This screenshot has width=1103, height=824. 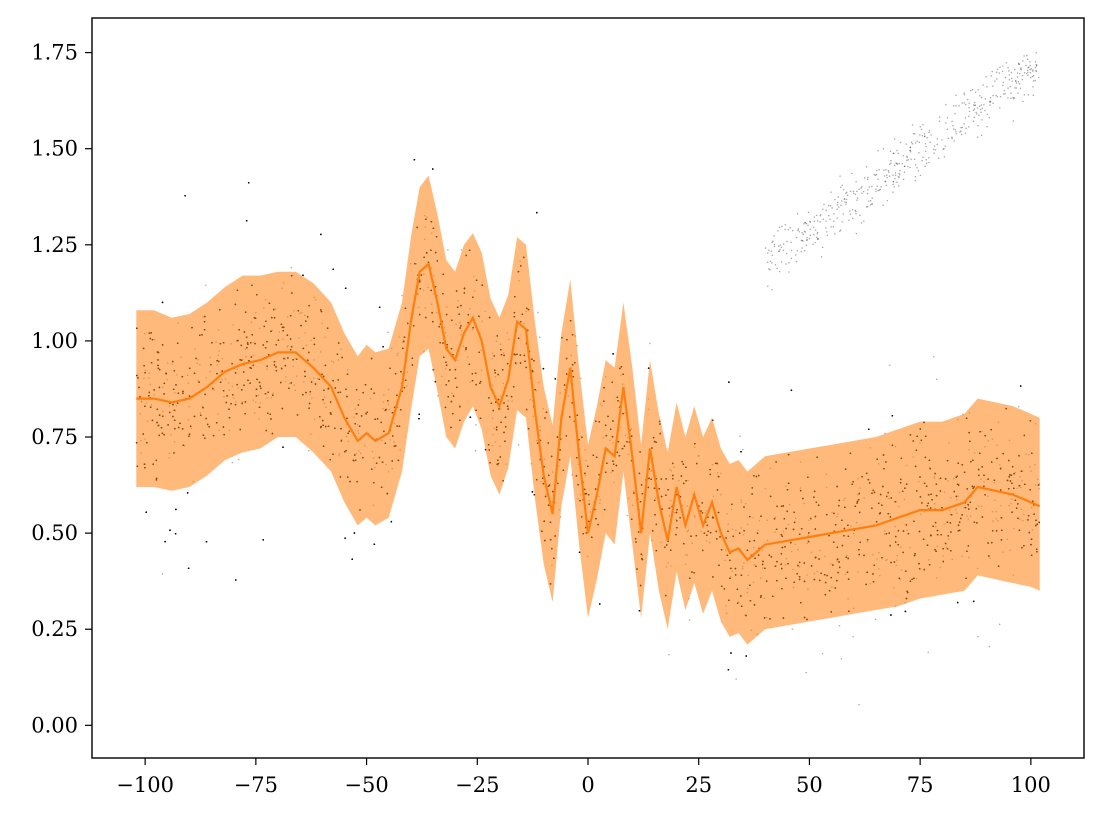 What do you see at coordinates (54, 149) in the screenshot?
I see `y-tick-label: 1.50` at bounding box center [54, 149].